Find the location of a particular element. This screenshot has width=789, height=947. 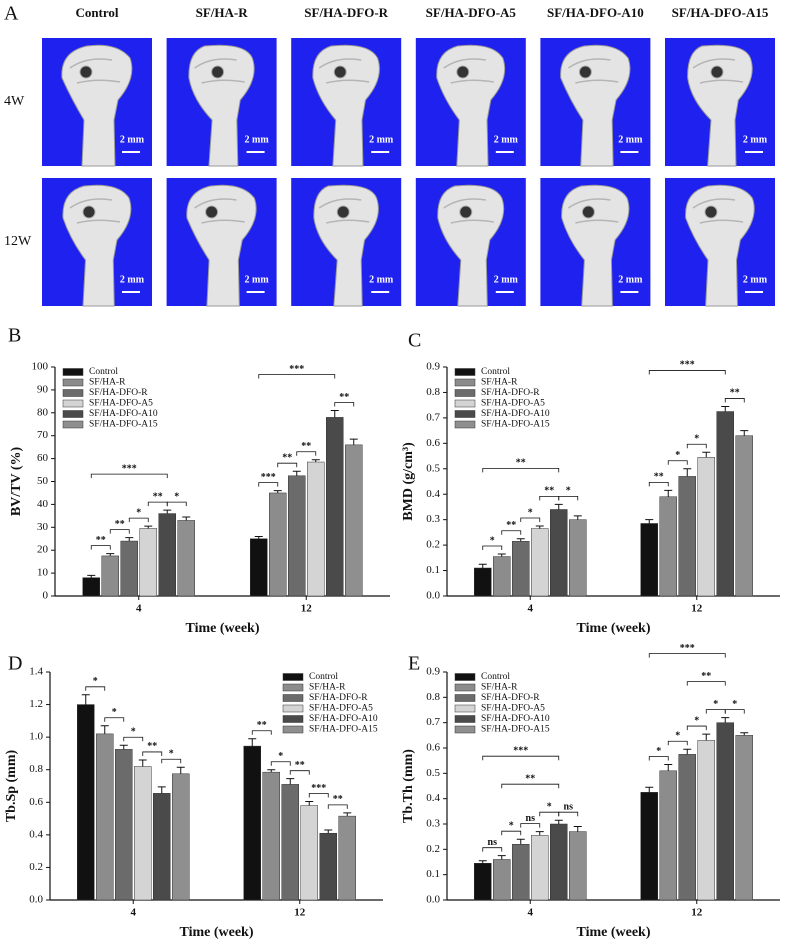

column-label: SF/HA-R is located at coordinates (222, 12).